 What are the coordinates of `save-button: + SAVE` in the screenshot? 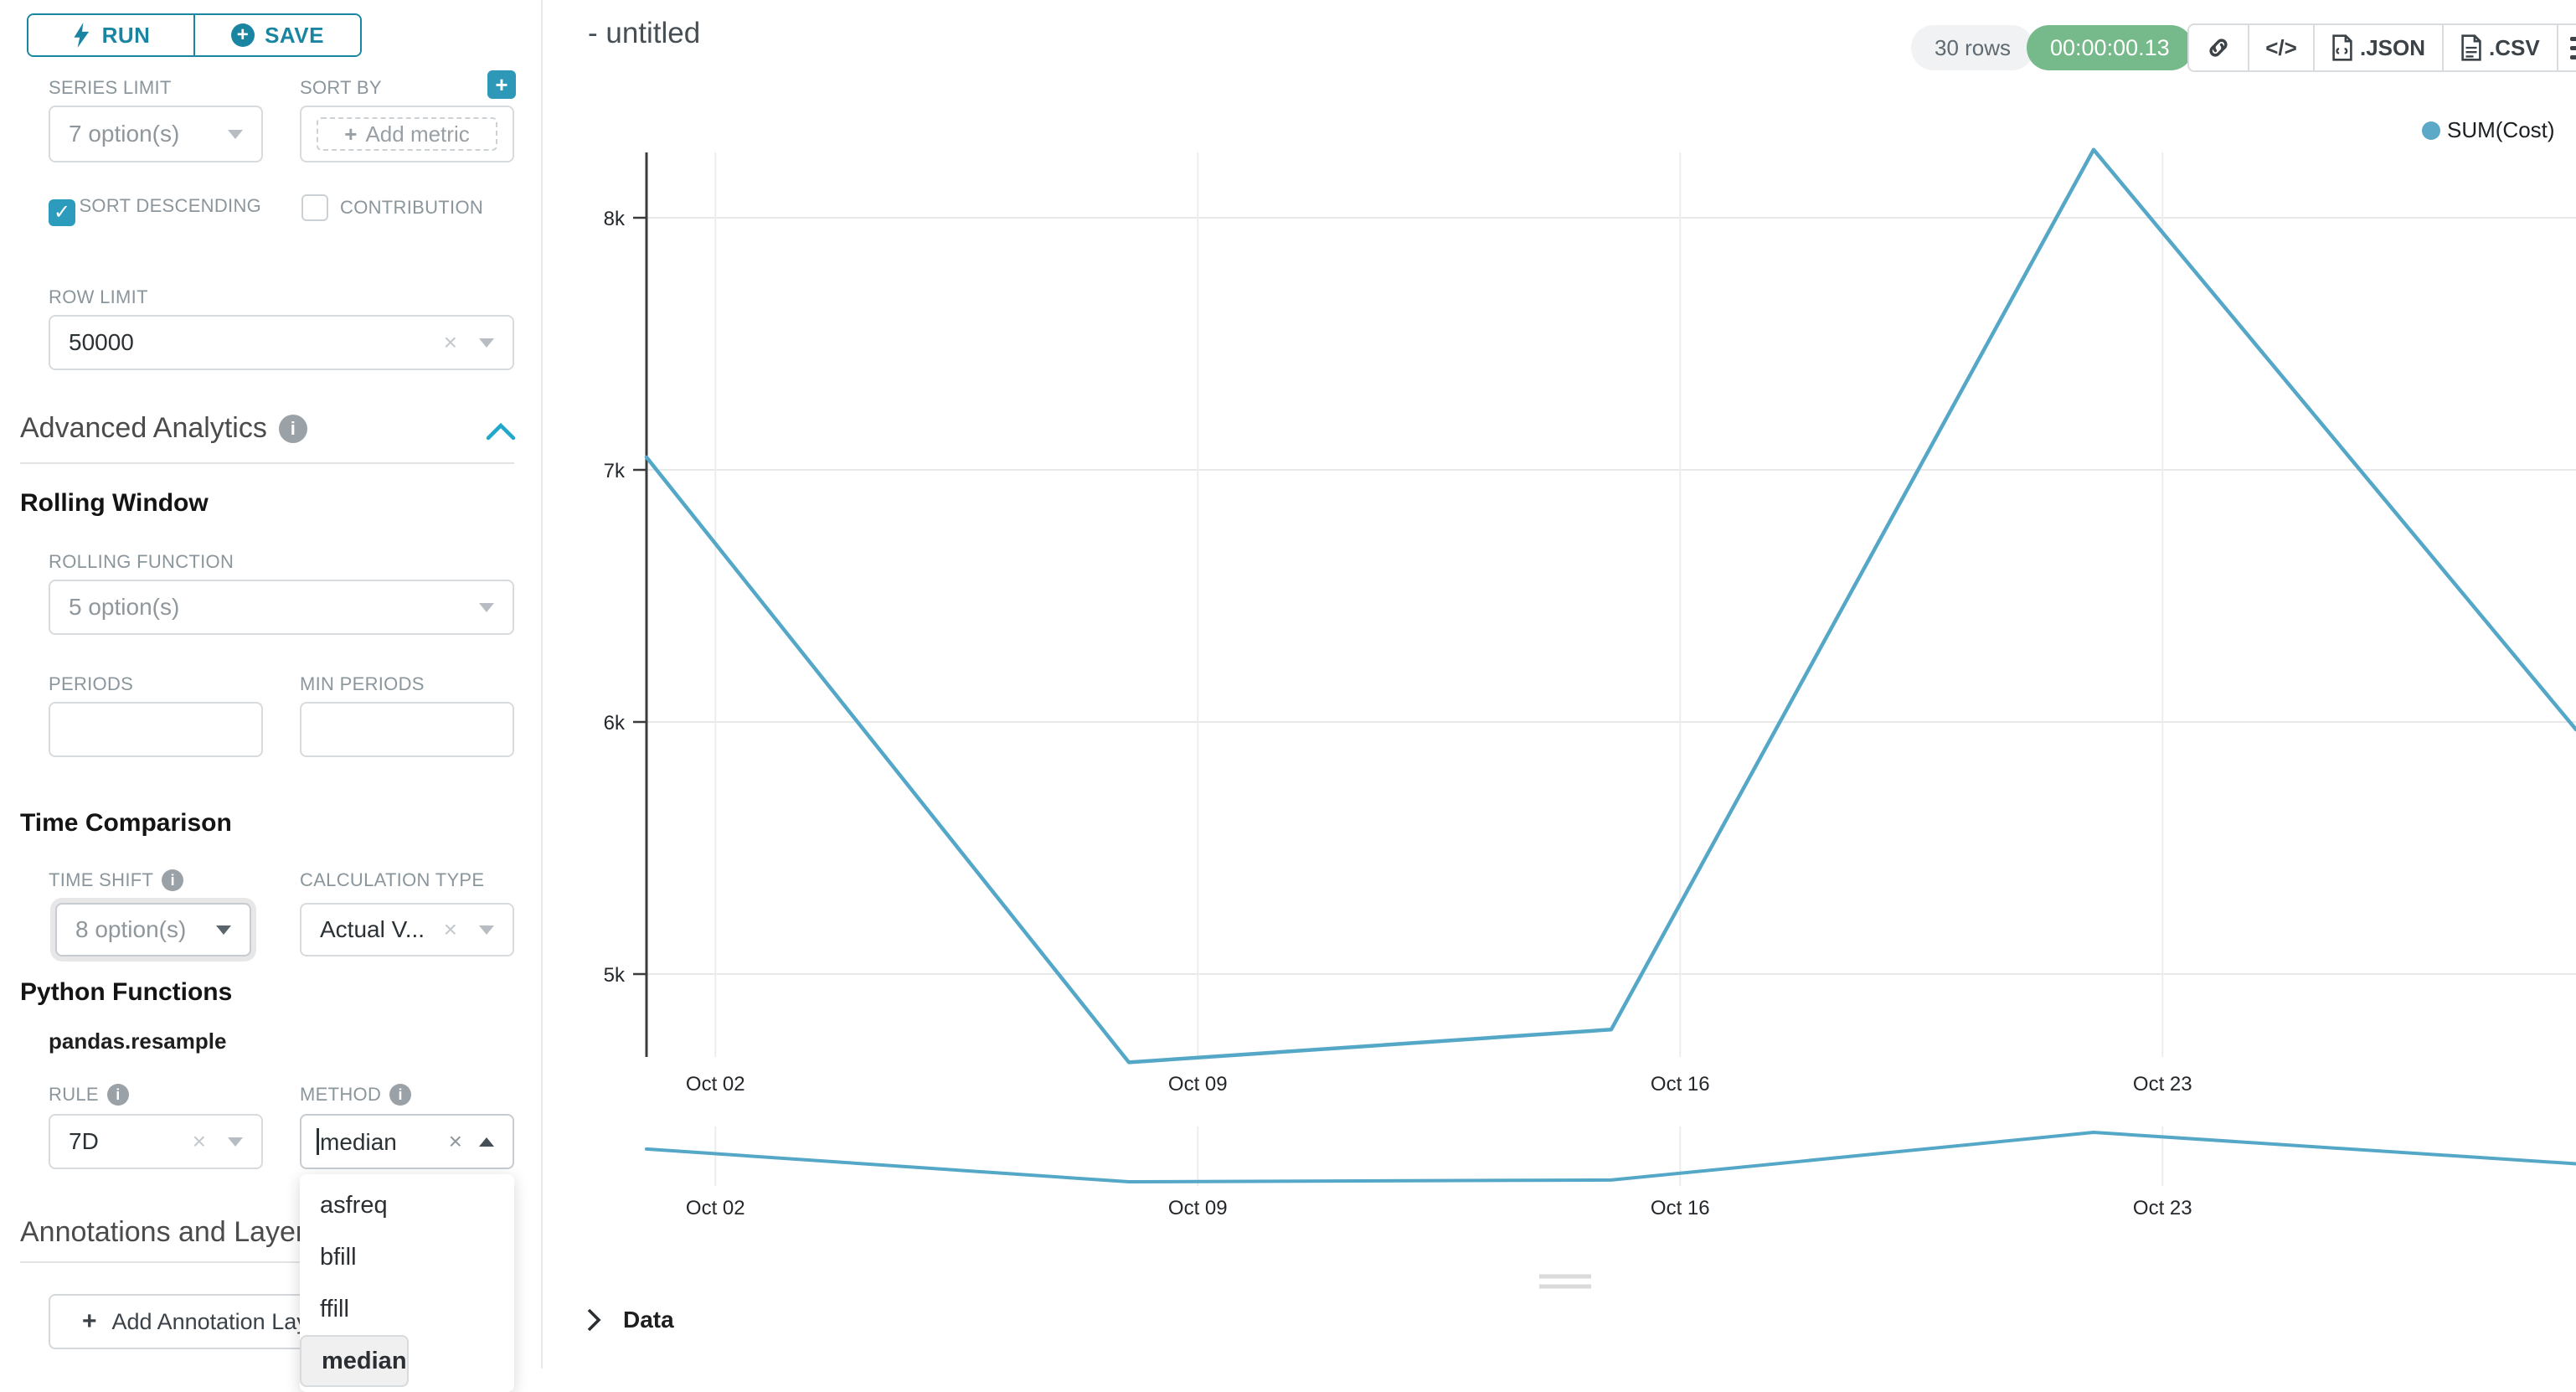 It's located at (277, 35).